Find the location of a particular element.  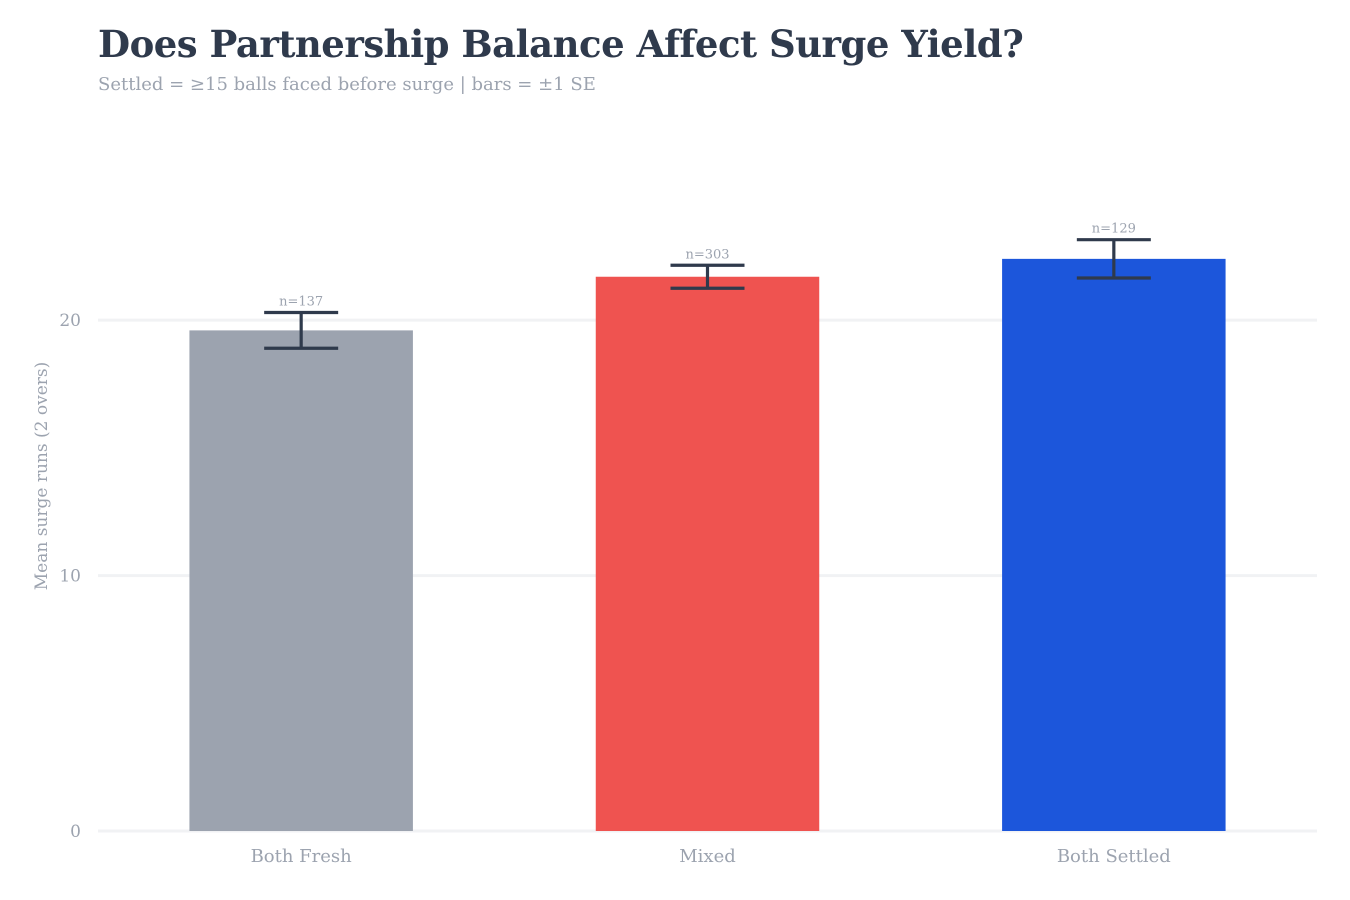

x-tick-label: Both Fresh is located at coordinates (302, 856).